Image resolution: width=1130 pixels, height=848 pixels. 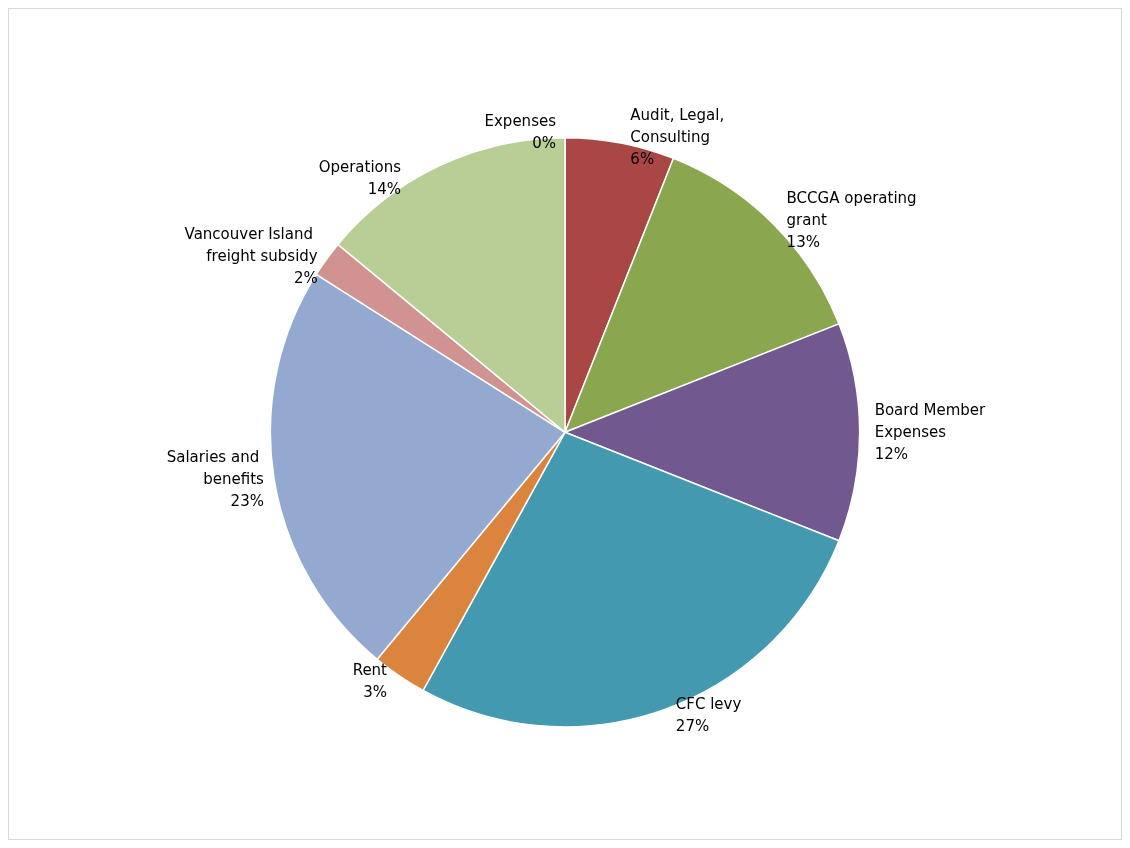 What do you see at coordinates (375, 691) in the screenshot?
I see `data-label: 3%` at bounding box center [375, 691].